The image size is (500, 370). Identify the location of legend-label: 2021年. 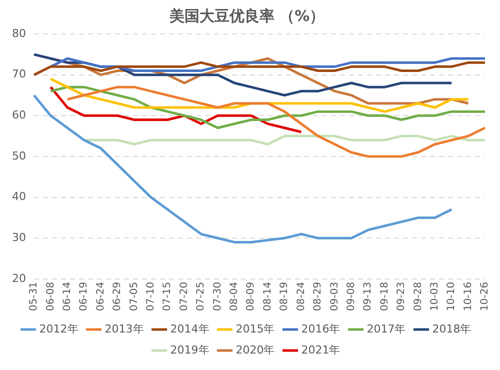
(320, 349).